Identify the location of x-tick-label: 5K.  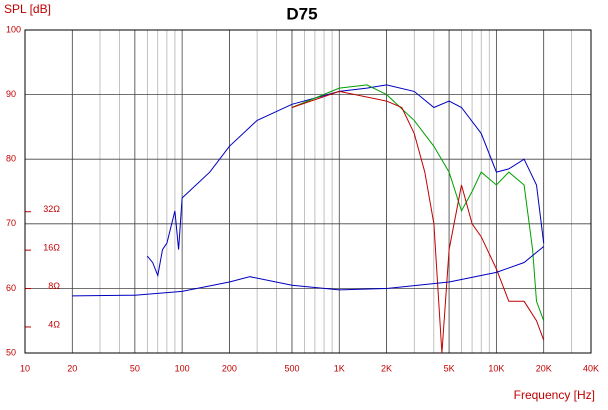
(449, 368).